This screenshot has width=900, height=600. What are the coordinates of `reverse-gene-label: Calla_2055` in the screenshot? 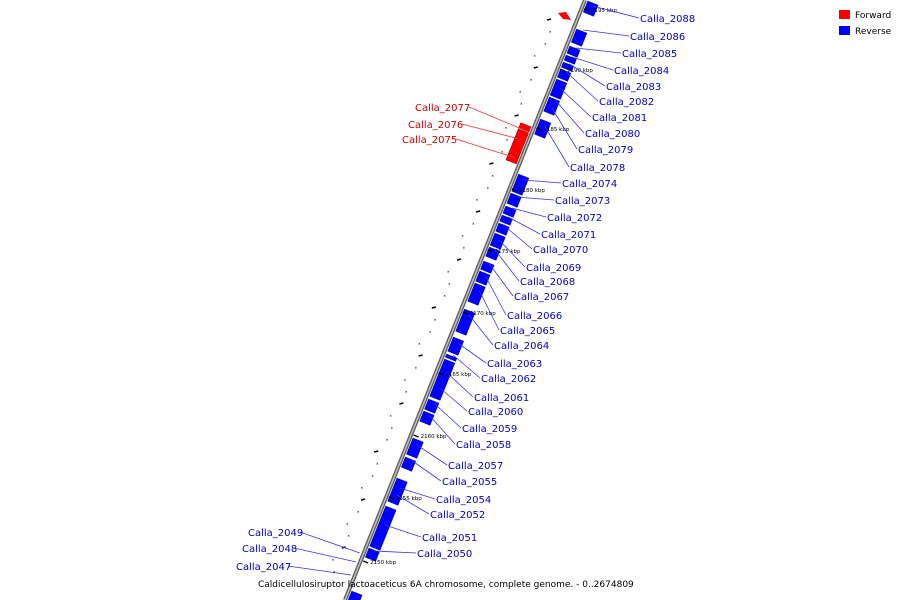 It's located at (469, 482).